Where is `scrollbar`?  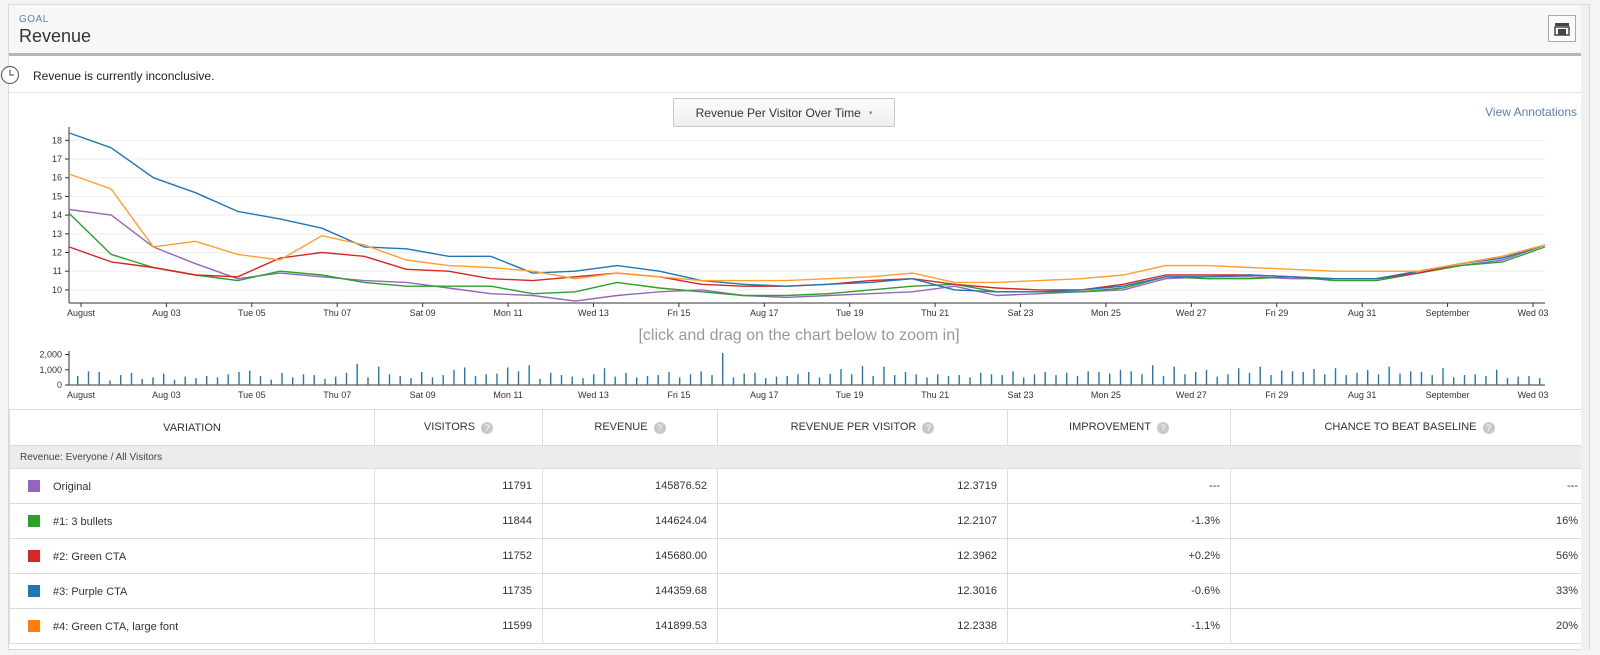
scrollbar is located at coordinates (1585, 328).